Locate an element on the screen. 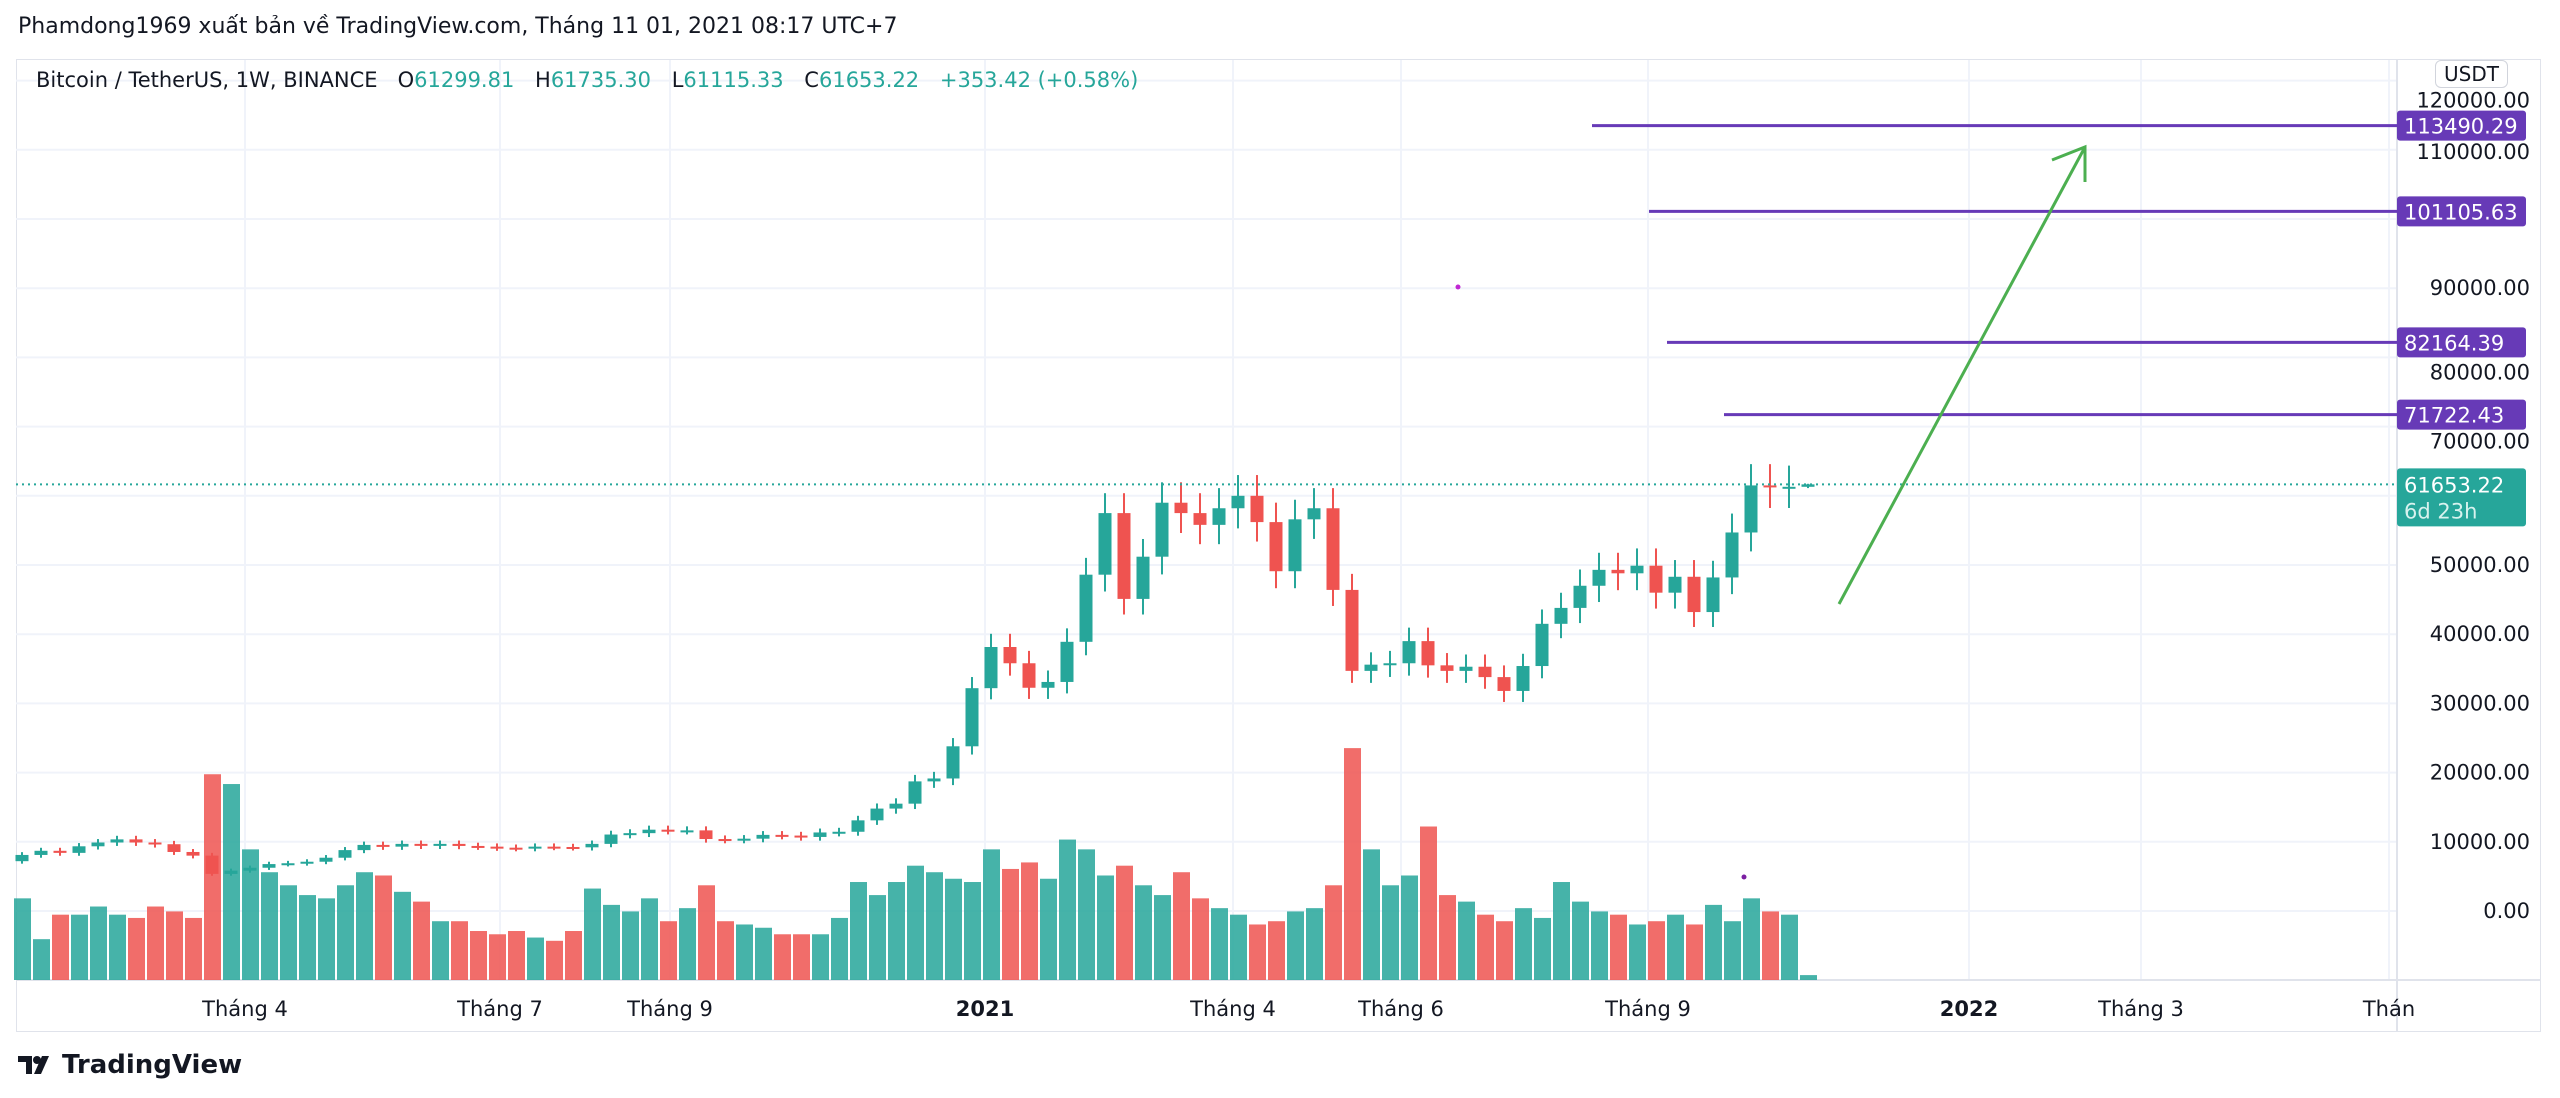 Image resolution: width=2560 pixels, height=1098 pixels. price-tick-label: 120000.00 is located at coordinates (2473, 101).